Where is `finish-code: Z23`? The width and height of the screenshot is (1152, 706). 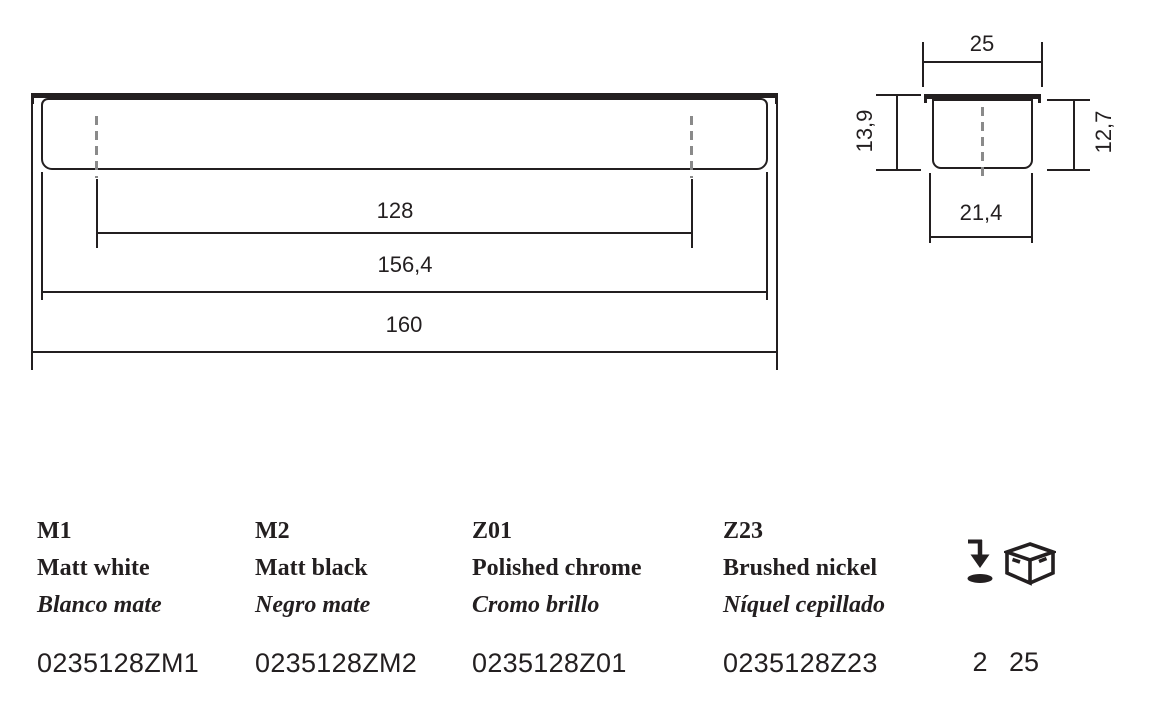 finish-code: Z23 is located at coordinates (743, 531).